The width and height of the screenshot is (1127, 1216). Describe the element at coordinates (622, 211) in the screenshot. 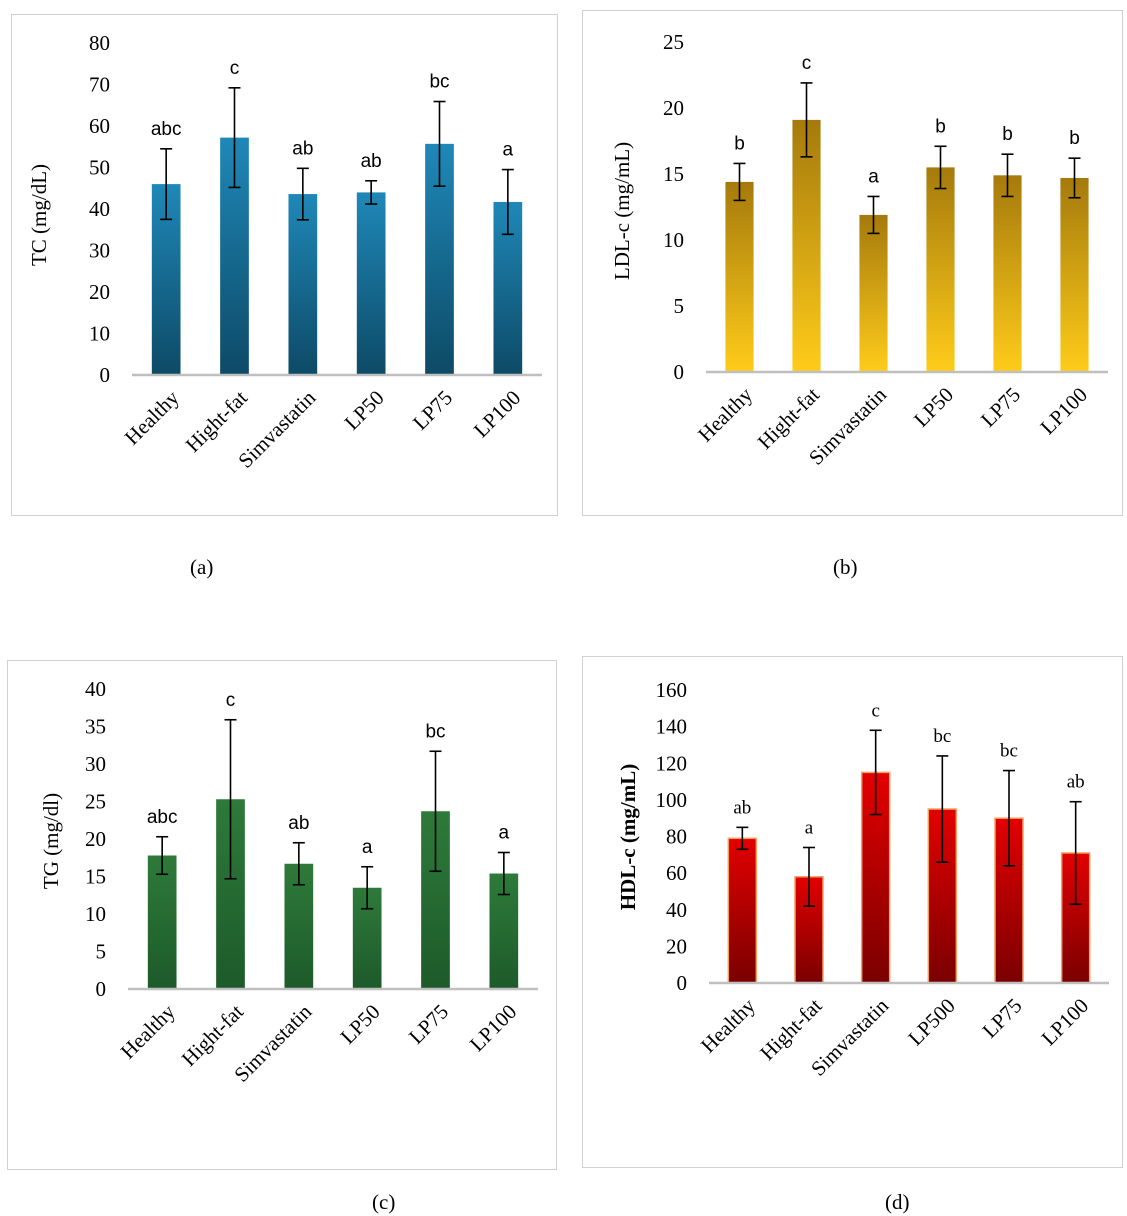

I see `y-axis-label: LDL-c (mg/mL)` at that location.